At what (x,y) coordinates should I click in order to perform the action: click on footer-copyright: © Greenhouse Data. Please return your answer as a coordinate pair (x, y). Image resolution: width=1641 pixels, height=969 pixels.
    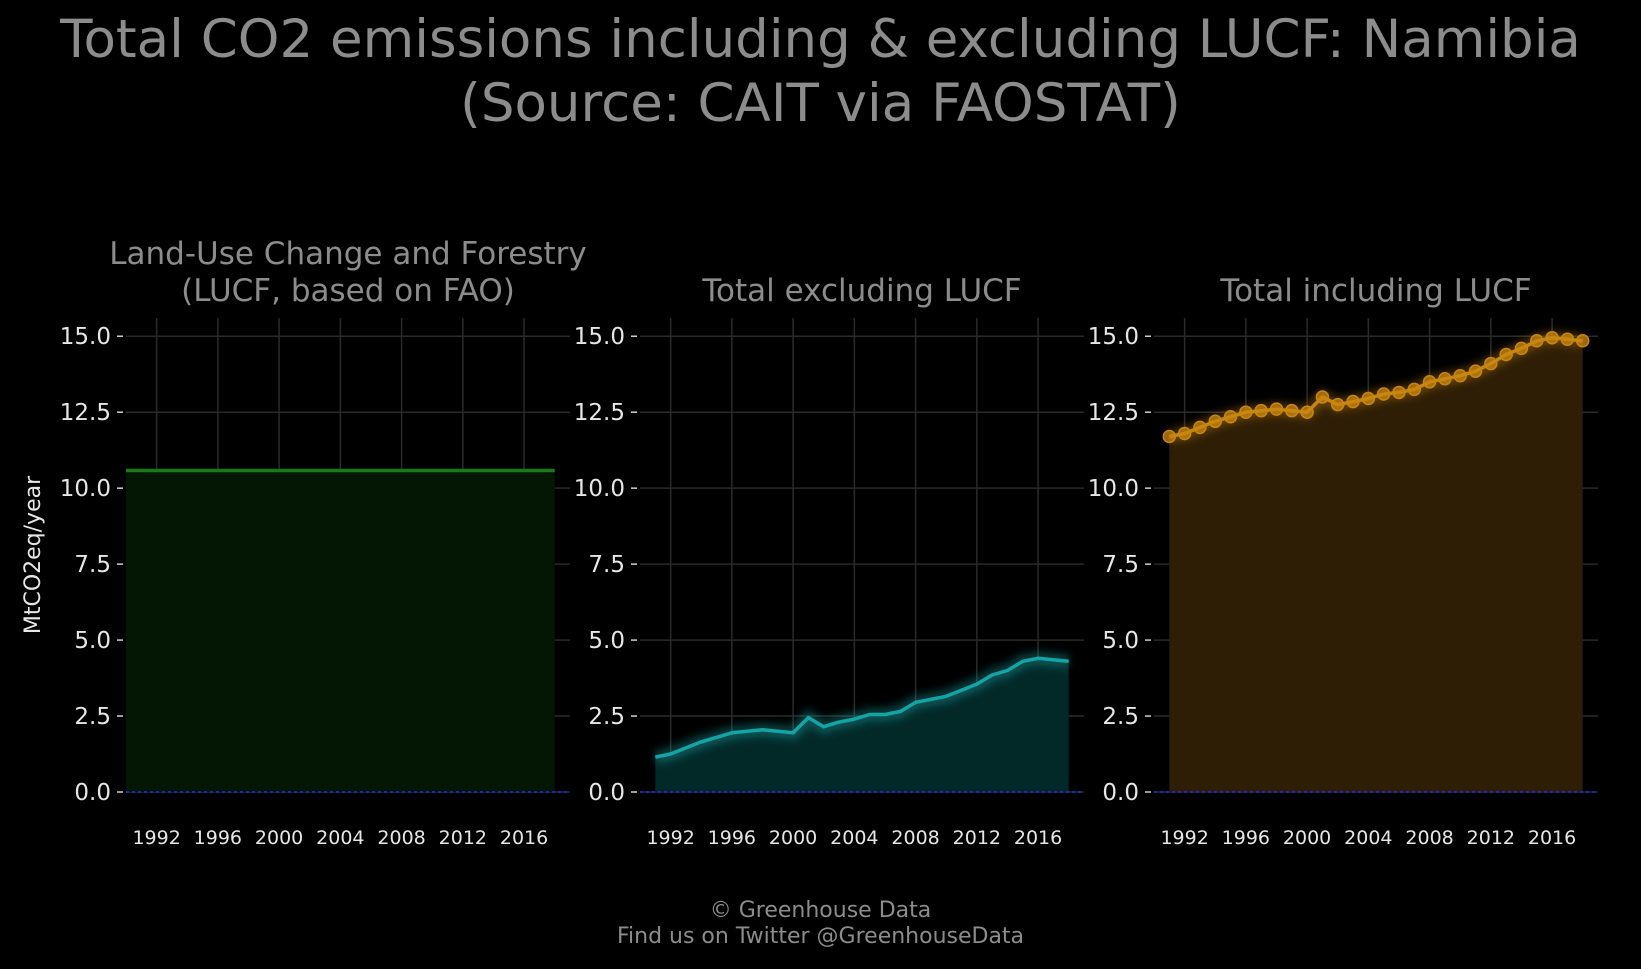
    Looking at the image, I should click on (820, 910).